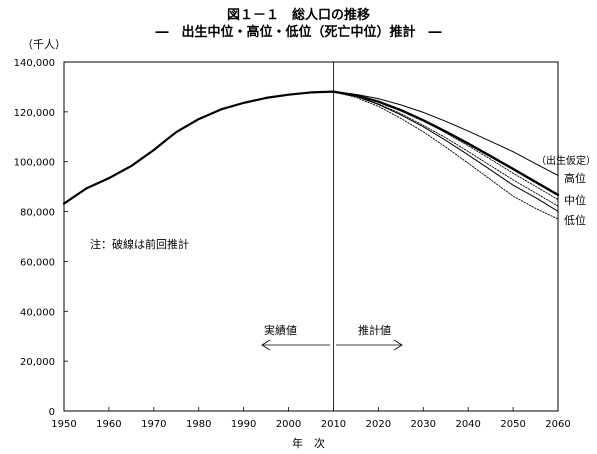  Describe the element at coordinates (34, 63) in the screenshot. I see `y-tick-label: 140,000` at that location.